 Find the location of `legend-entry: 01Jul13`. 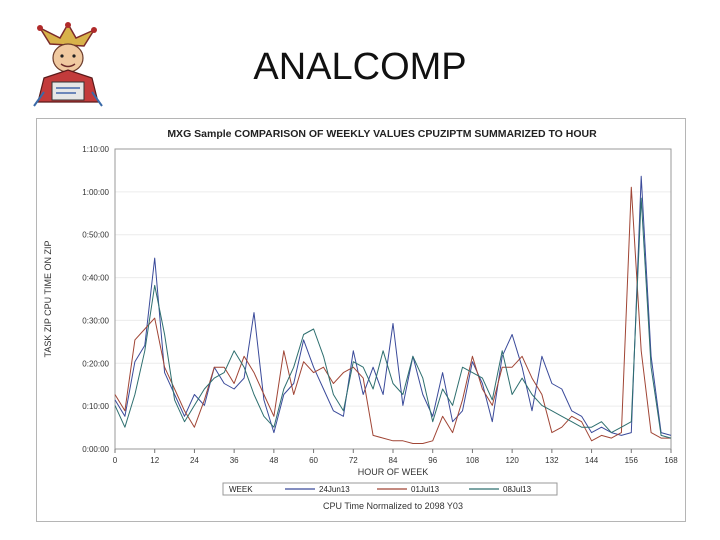

legend-entry: 01Jul13 is located at coordinates (425, 489).